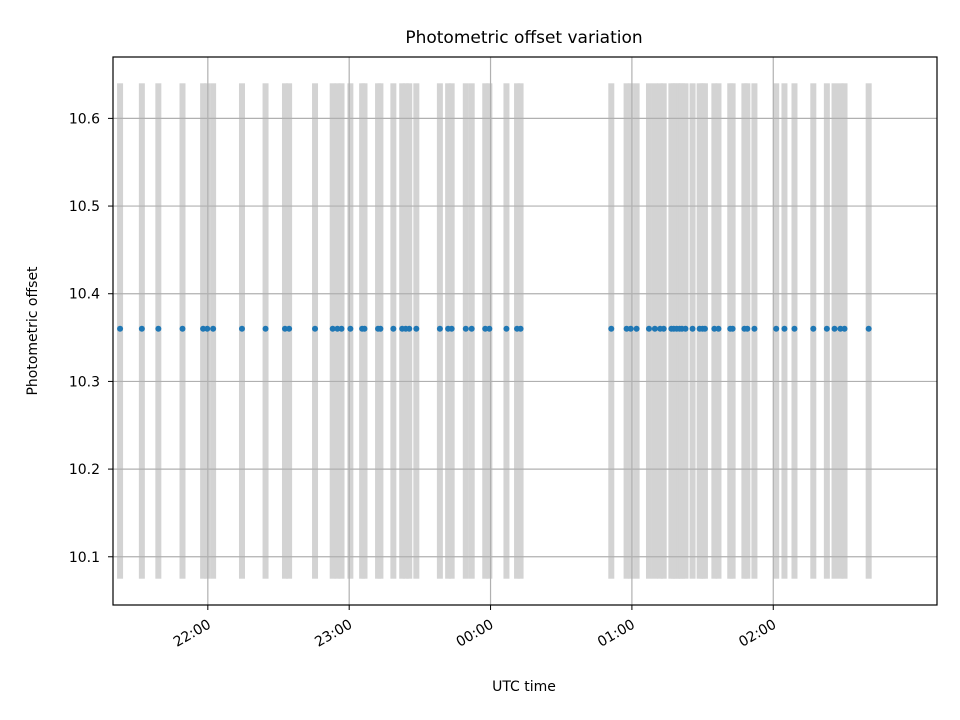  Describe the element at coordinates (33, 331) in the screenshot. I see `y-axis-label: Photometric offset` at that location.